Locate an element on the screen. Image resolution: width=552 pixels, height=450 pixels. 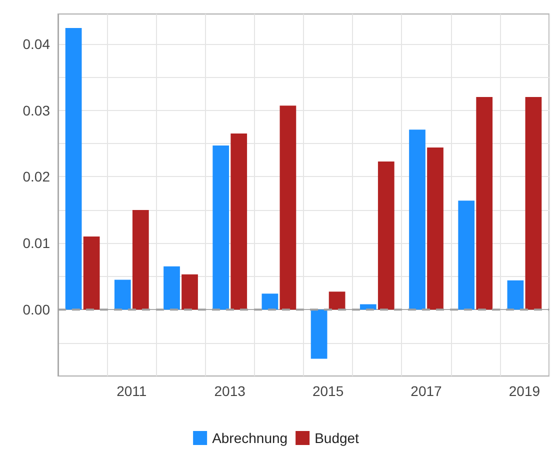
y-tick-label: 0.03 is located at coordinates (36, 110).